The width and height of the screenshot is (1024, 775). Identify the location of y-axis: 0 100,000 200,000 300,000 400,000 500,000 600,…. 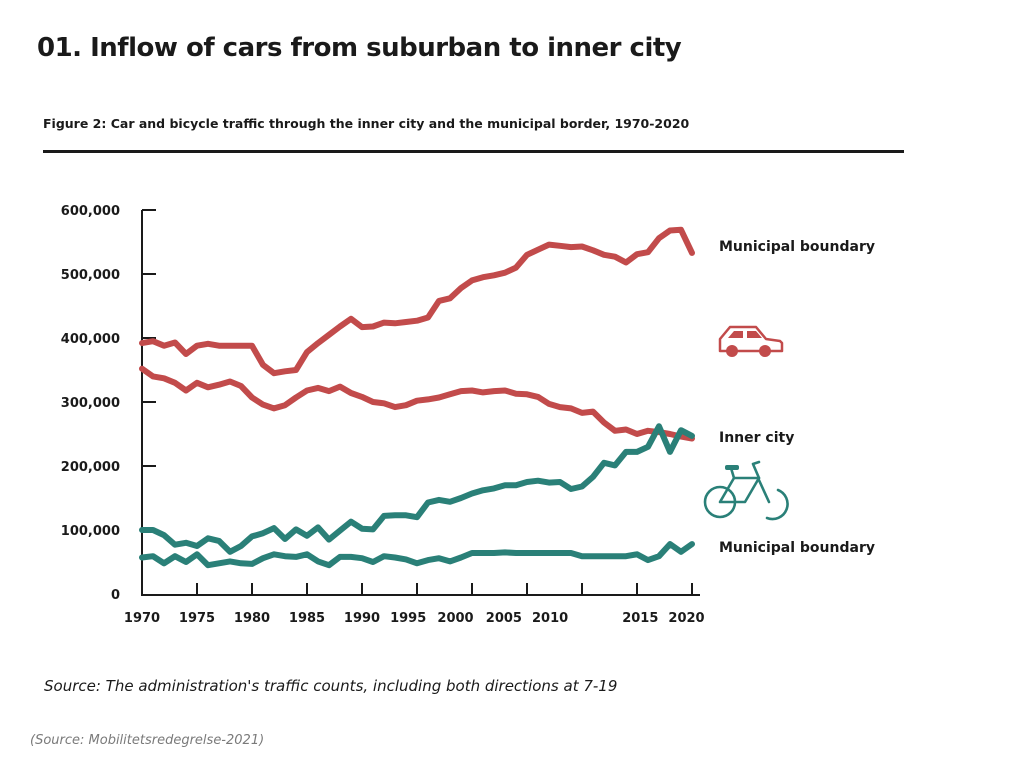
(108, 403).